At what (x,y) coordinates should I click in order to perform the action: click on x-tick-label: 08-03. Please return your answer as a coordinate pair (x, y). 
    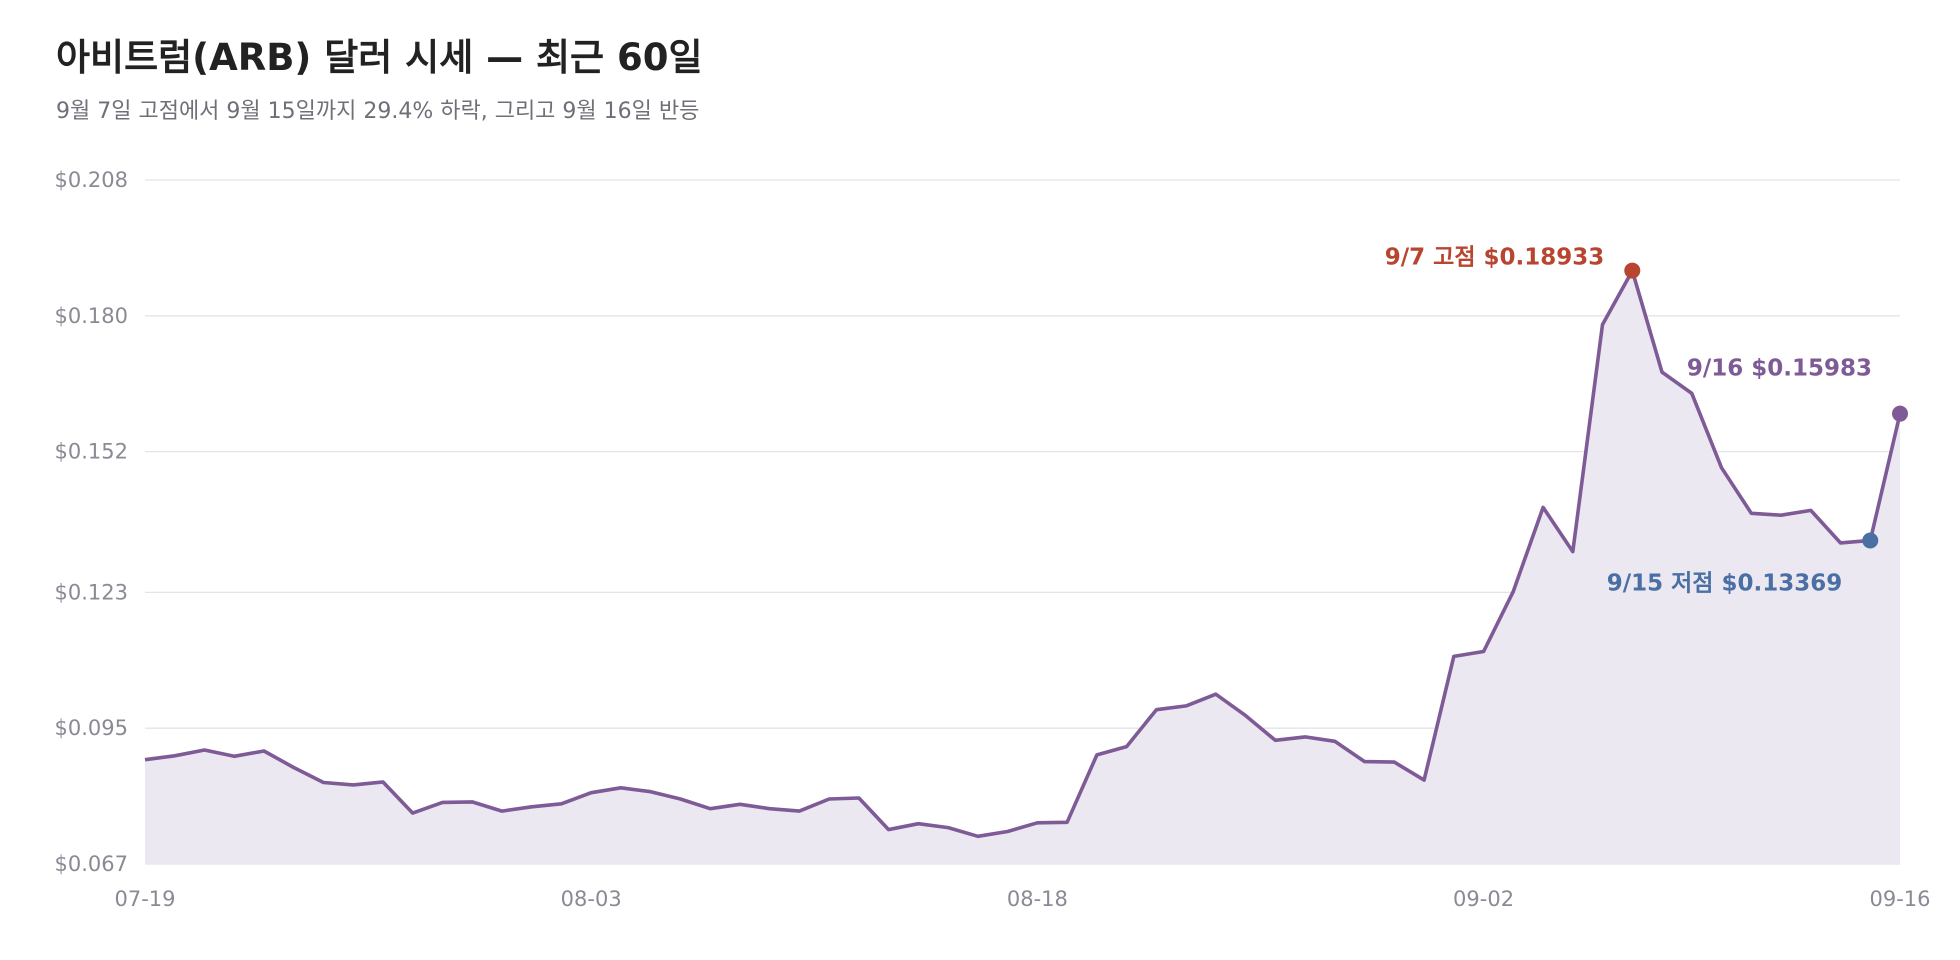
    Looking at the image, I should click on (591, 899).